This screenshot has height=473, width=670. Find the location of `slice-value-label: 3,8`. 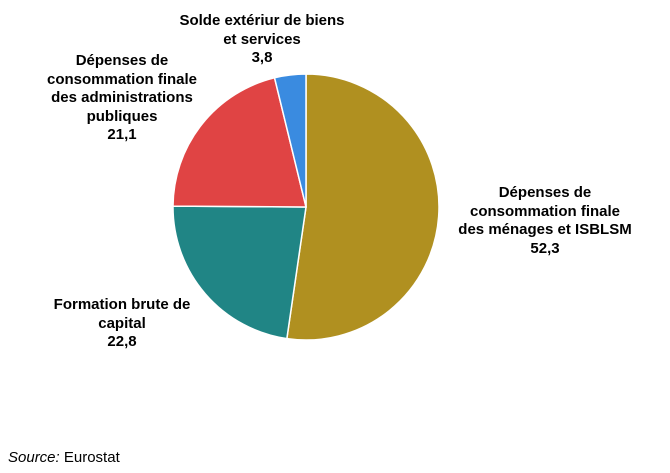

slice-value-label: 3,8 is located at coordinates (262, 57).